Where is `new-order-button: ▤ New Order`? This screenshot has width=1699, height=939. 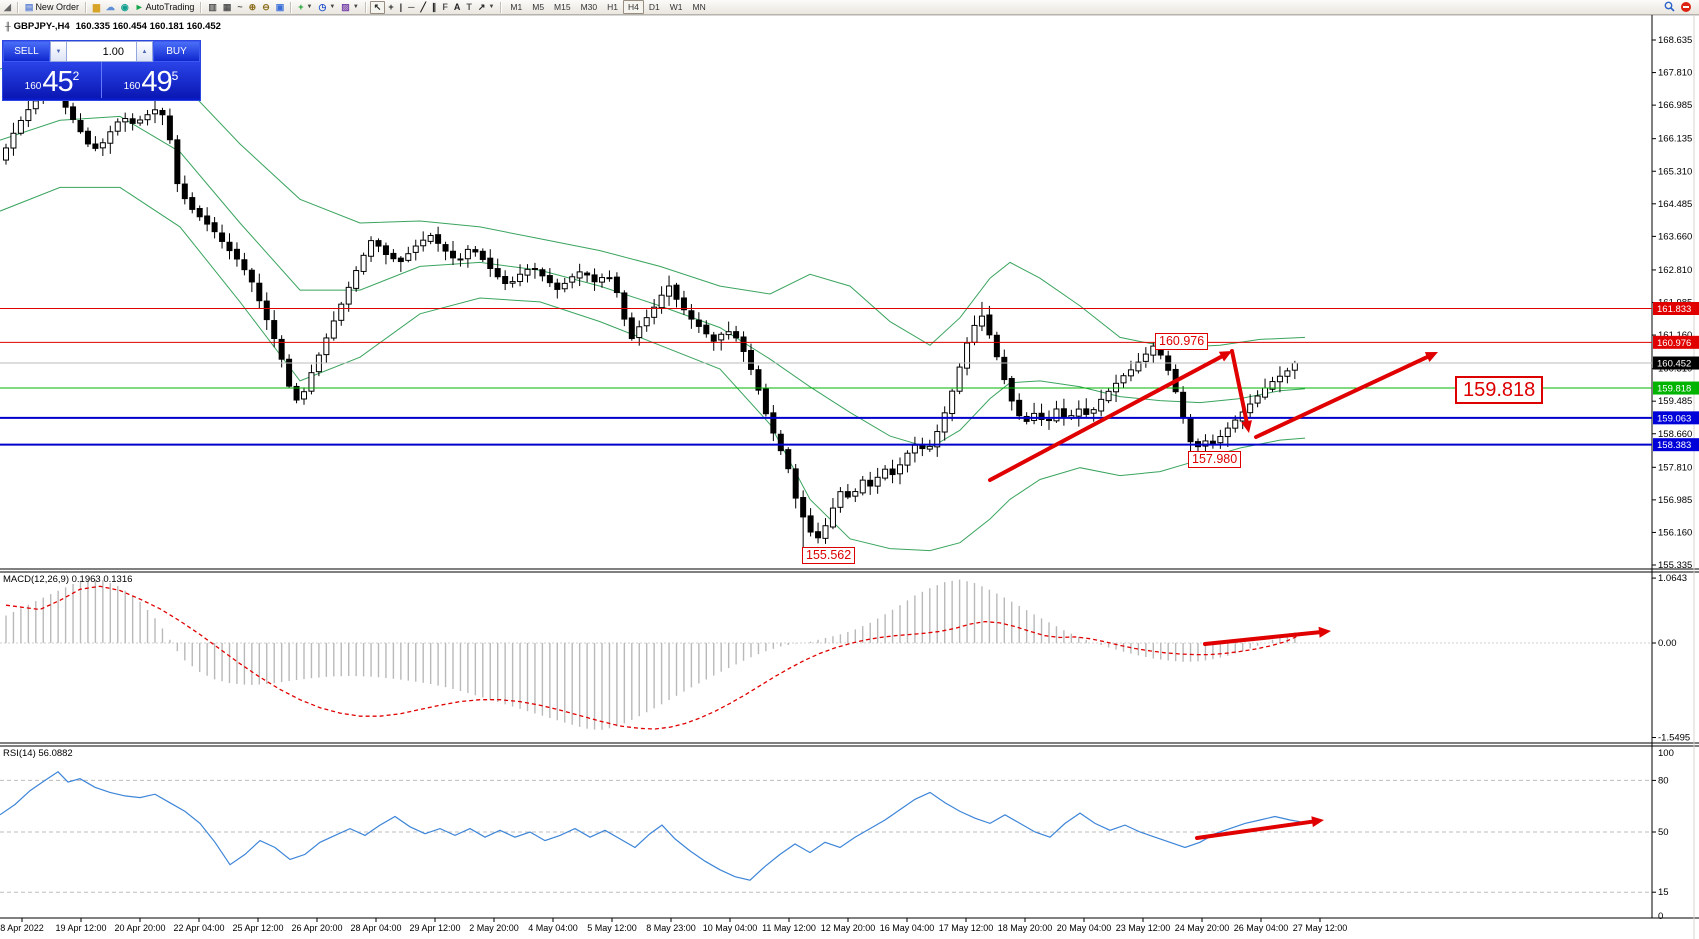
new-order-button: ▤ New Order is located at coordinates (52, 7).